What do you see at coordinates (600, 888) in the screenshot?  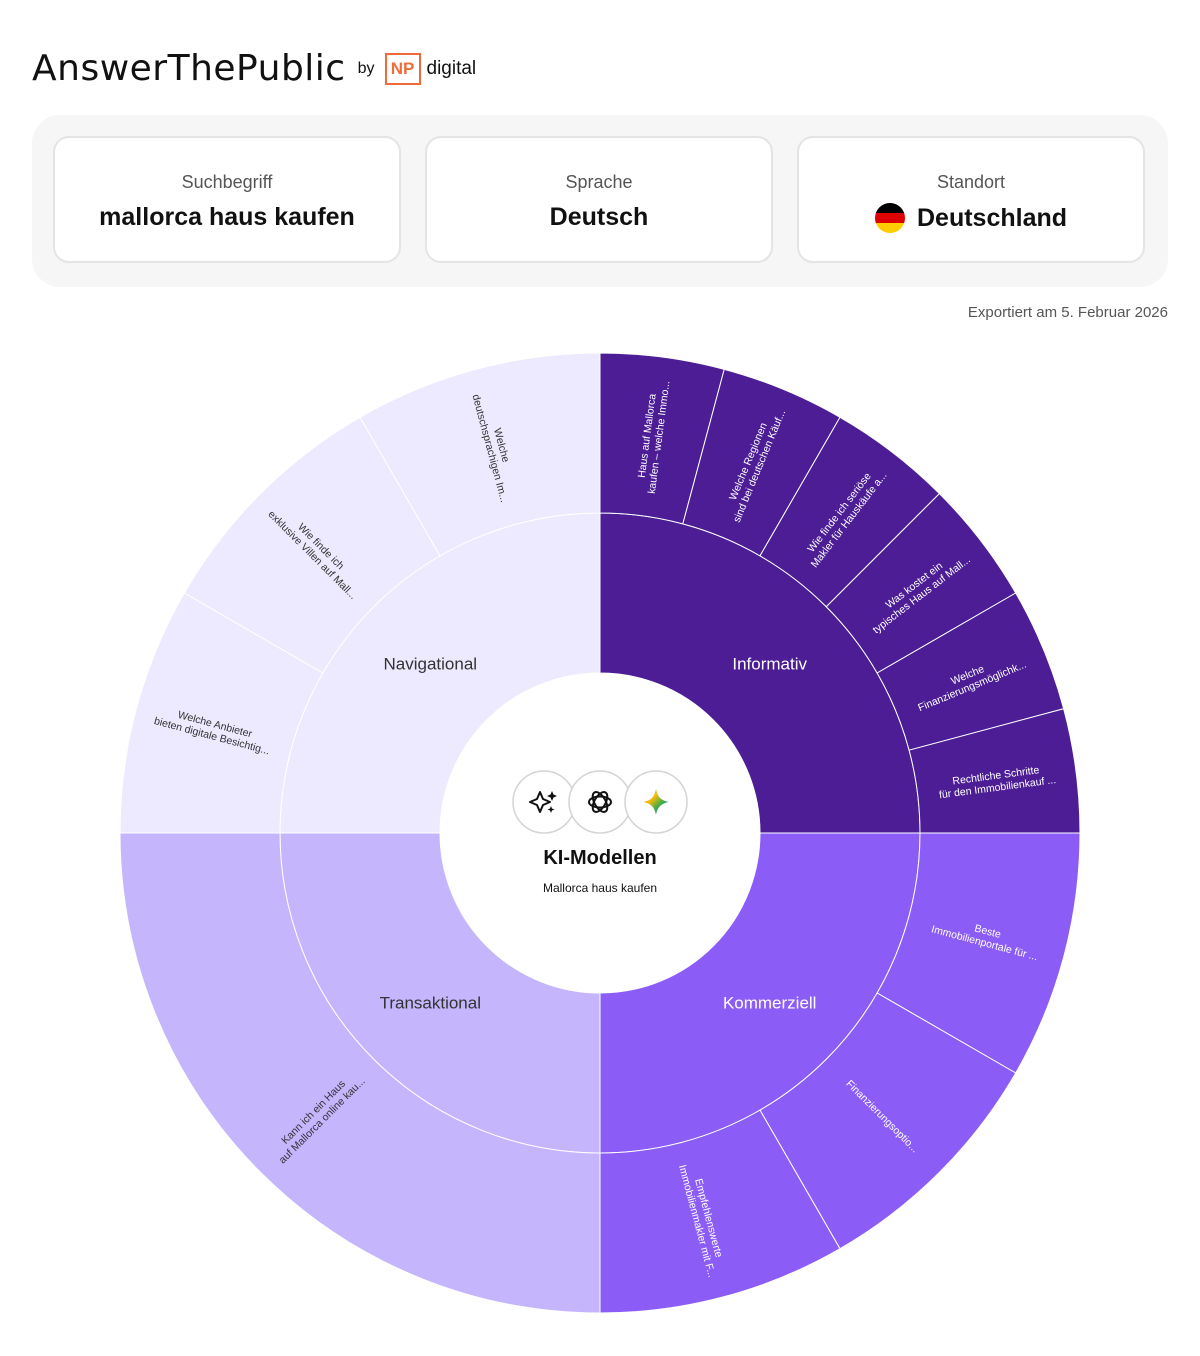 I see `center-subtitle: Mallorca haus kaufen` at bounding box center [600, 888].